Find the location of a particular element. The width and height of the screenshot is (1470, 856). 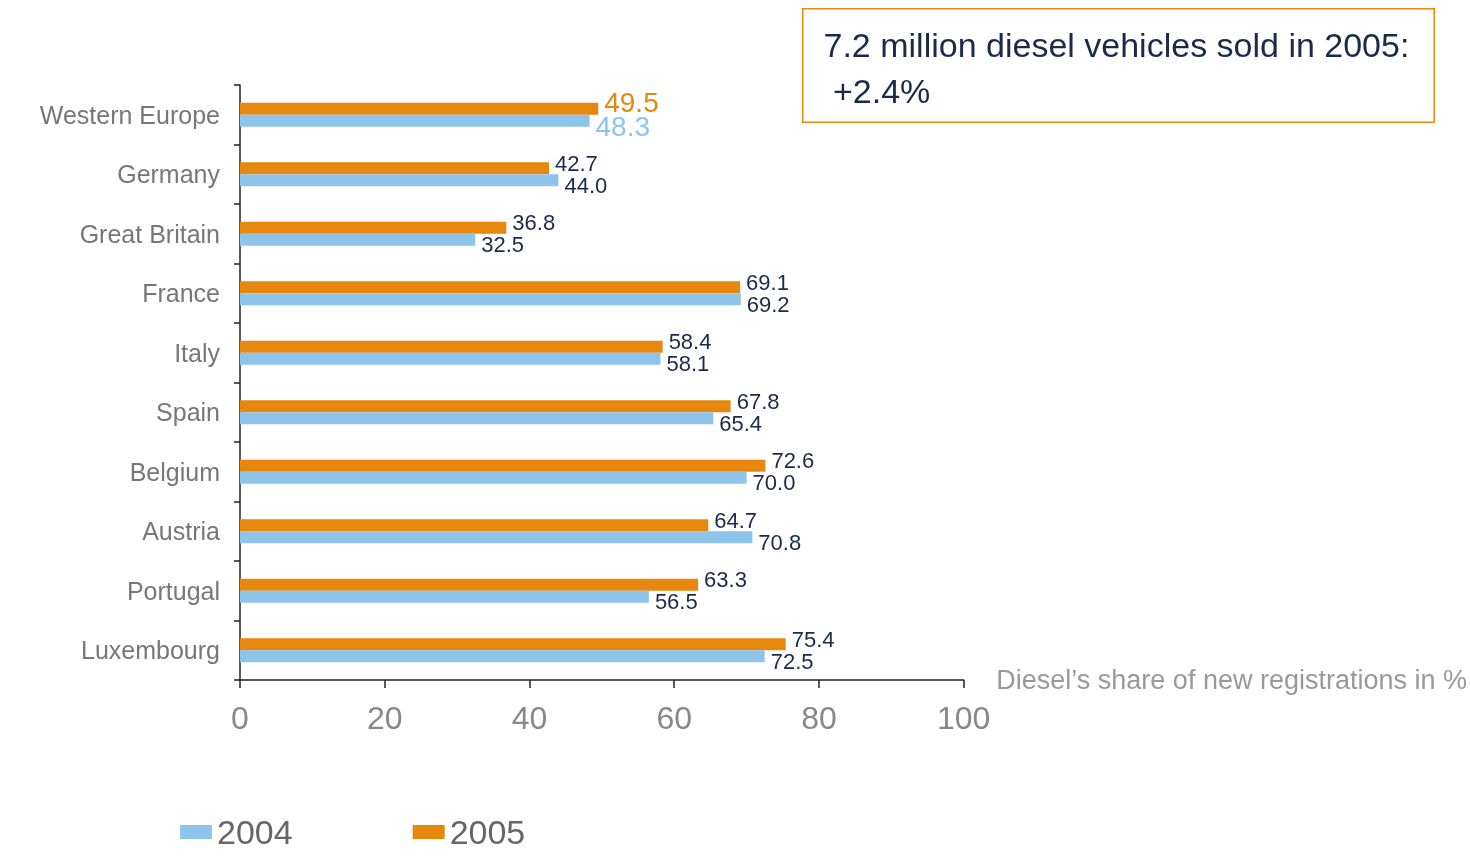

y-tick-label: France is located at coordinates (181, 293).